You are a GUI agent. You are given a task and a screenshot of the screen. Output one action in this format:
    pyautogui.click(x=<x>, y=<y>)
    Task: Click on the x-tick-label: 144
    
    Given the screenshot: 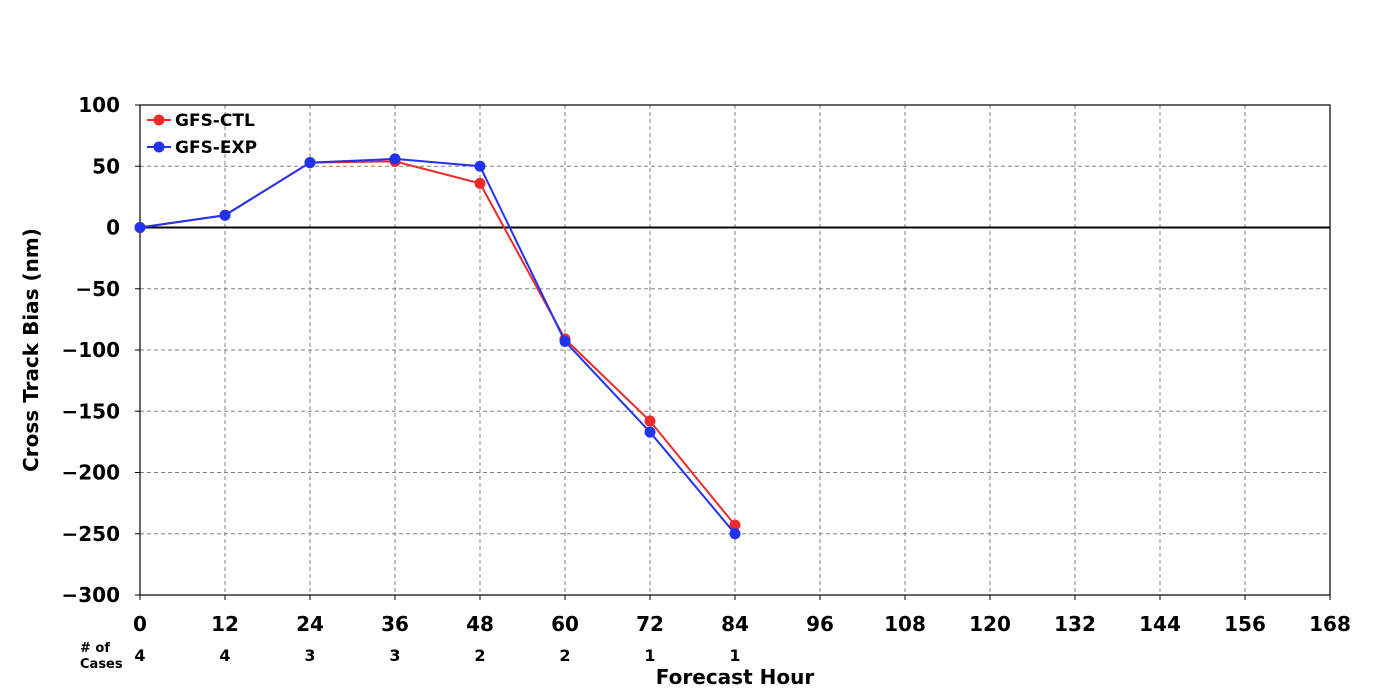 What is the action you would take?
    pyautogui.click(x=1160, y=624)
    